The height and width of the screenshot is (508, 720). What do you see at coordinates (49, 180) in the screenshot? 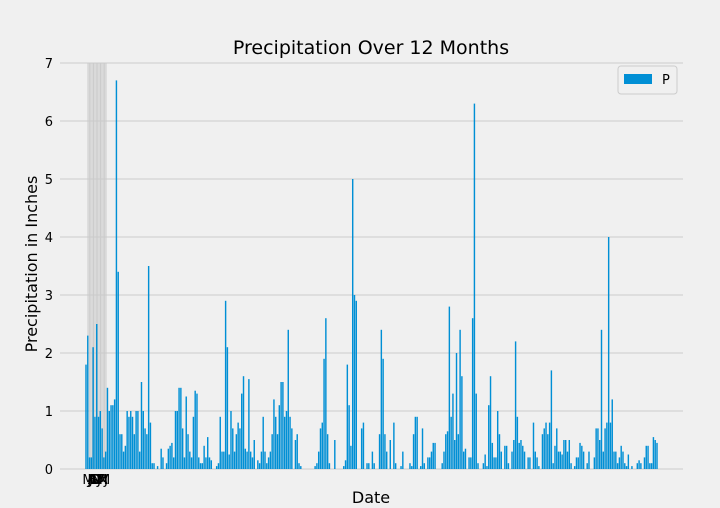
I see `y-tick-label: 5` at bounding box center [49, 180].